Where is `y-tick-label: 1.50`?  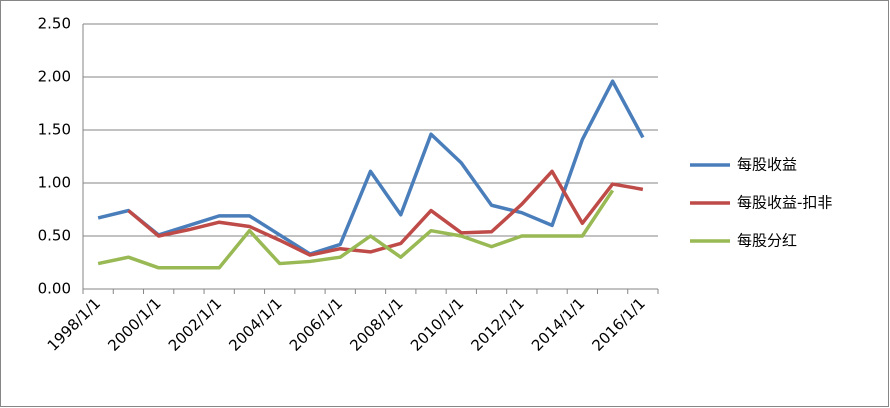
y-tick-label: 1.50 is located at coordinates (54, 130).